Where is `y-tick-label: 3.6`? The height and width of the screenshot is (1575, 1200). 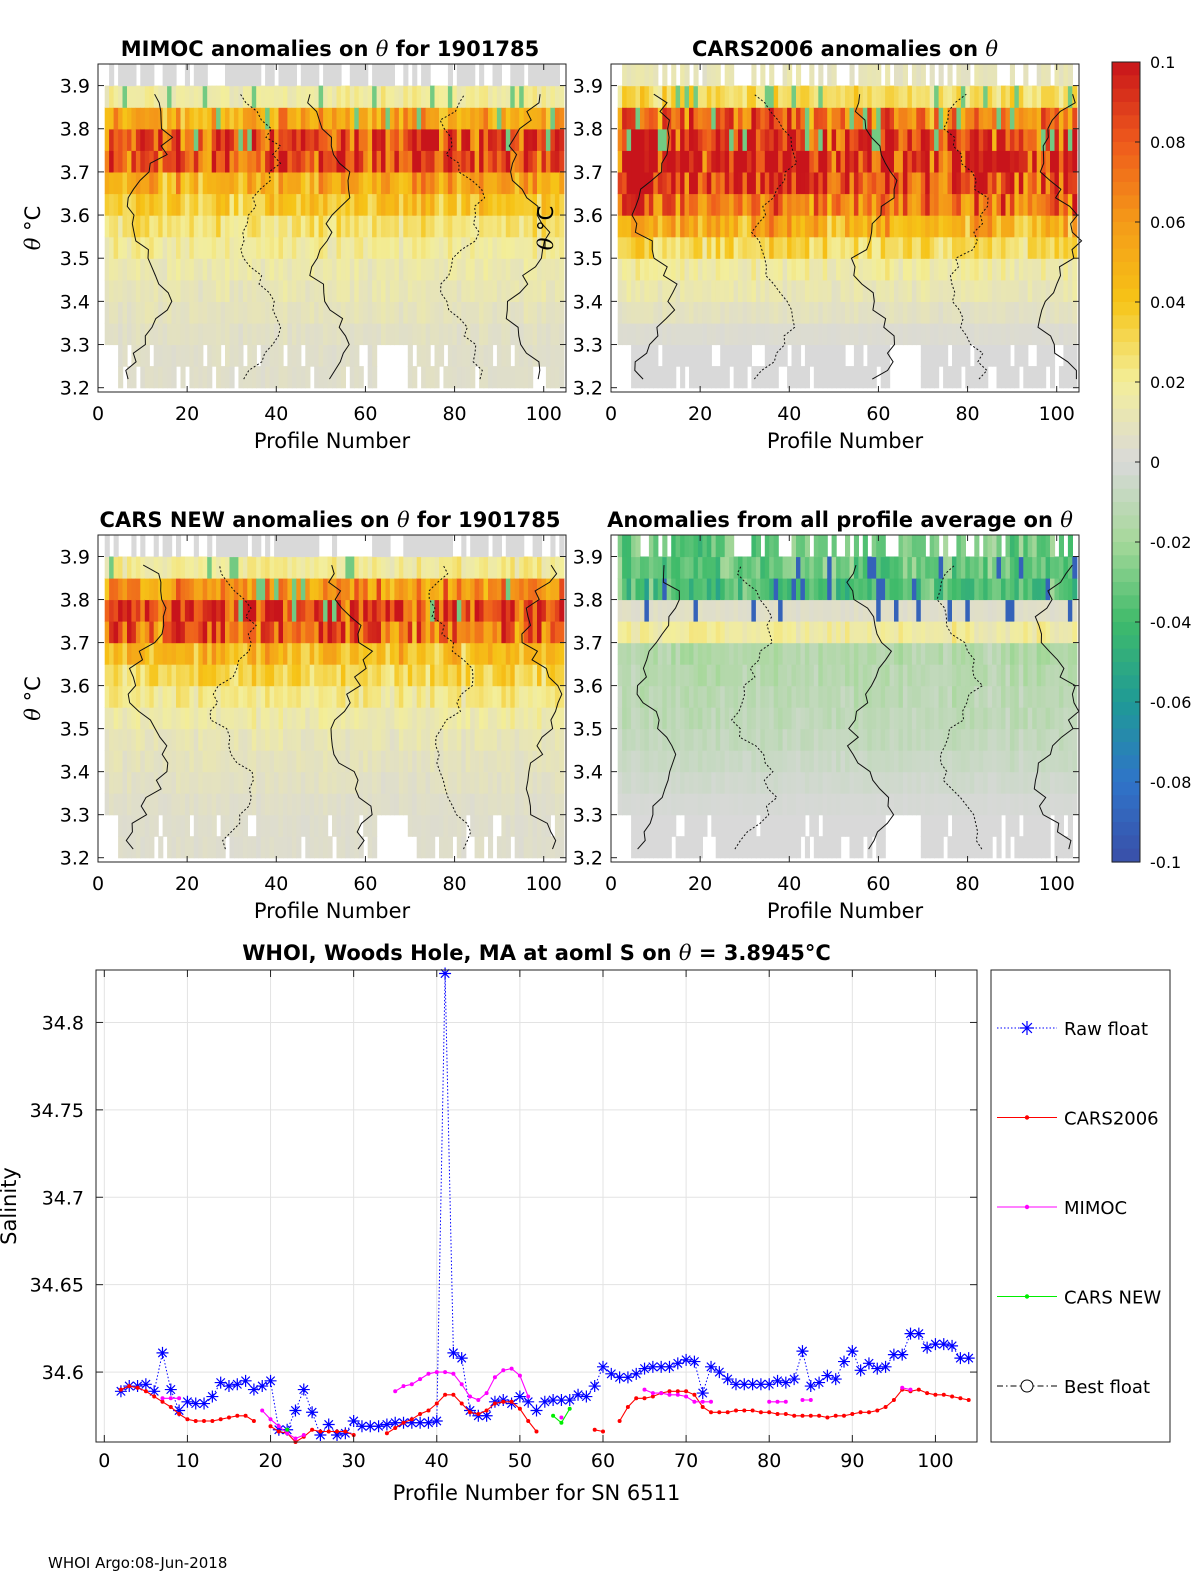
y-tick-label: 3.6 is located at coordinates (588, 216).